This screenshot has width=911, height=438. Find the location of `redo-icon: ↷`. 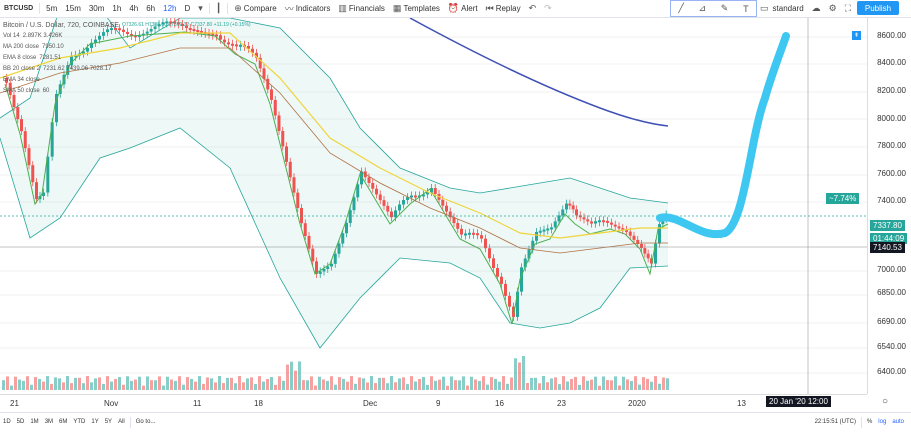

redo-icon: ↷ is located at coordinates (548, 8).